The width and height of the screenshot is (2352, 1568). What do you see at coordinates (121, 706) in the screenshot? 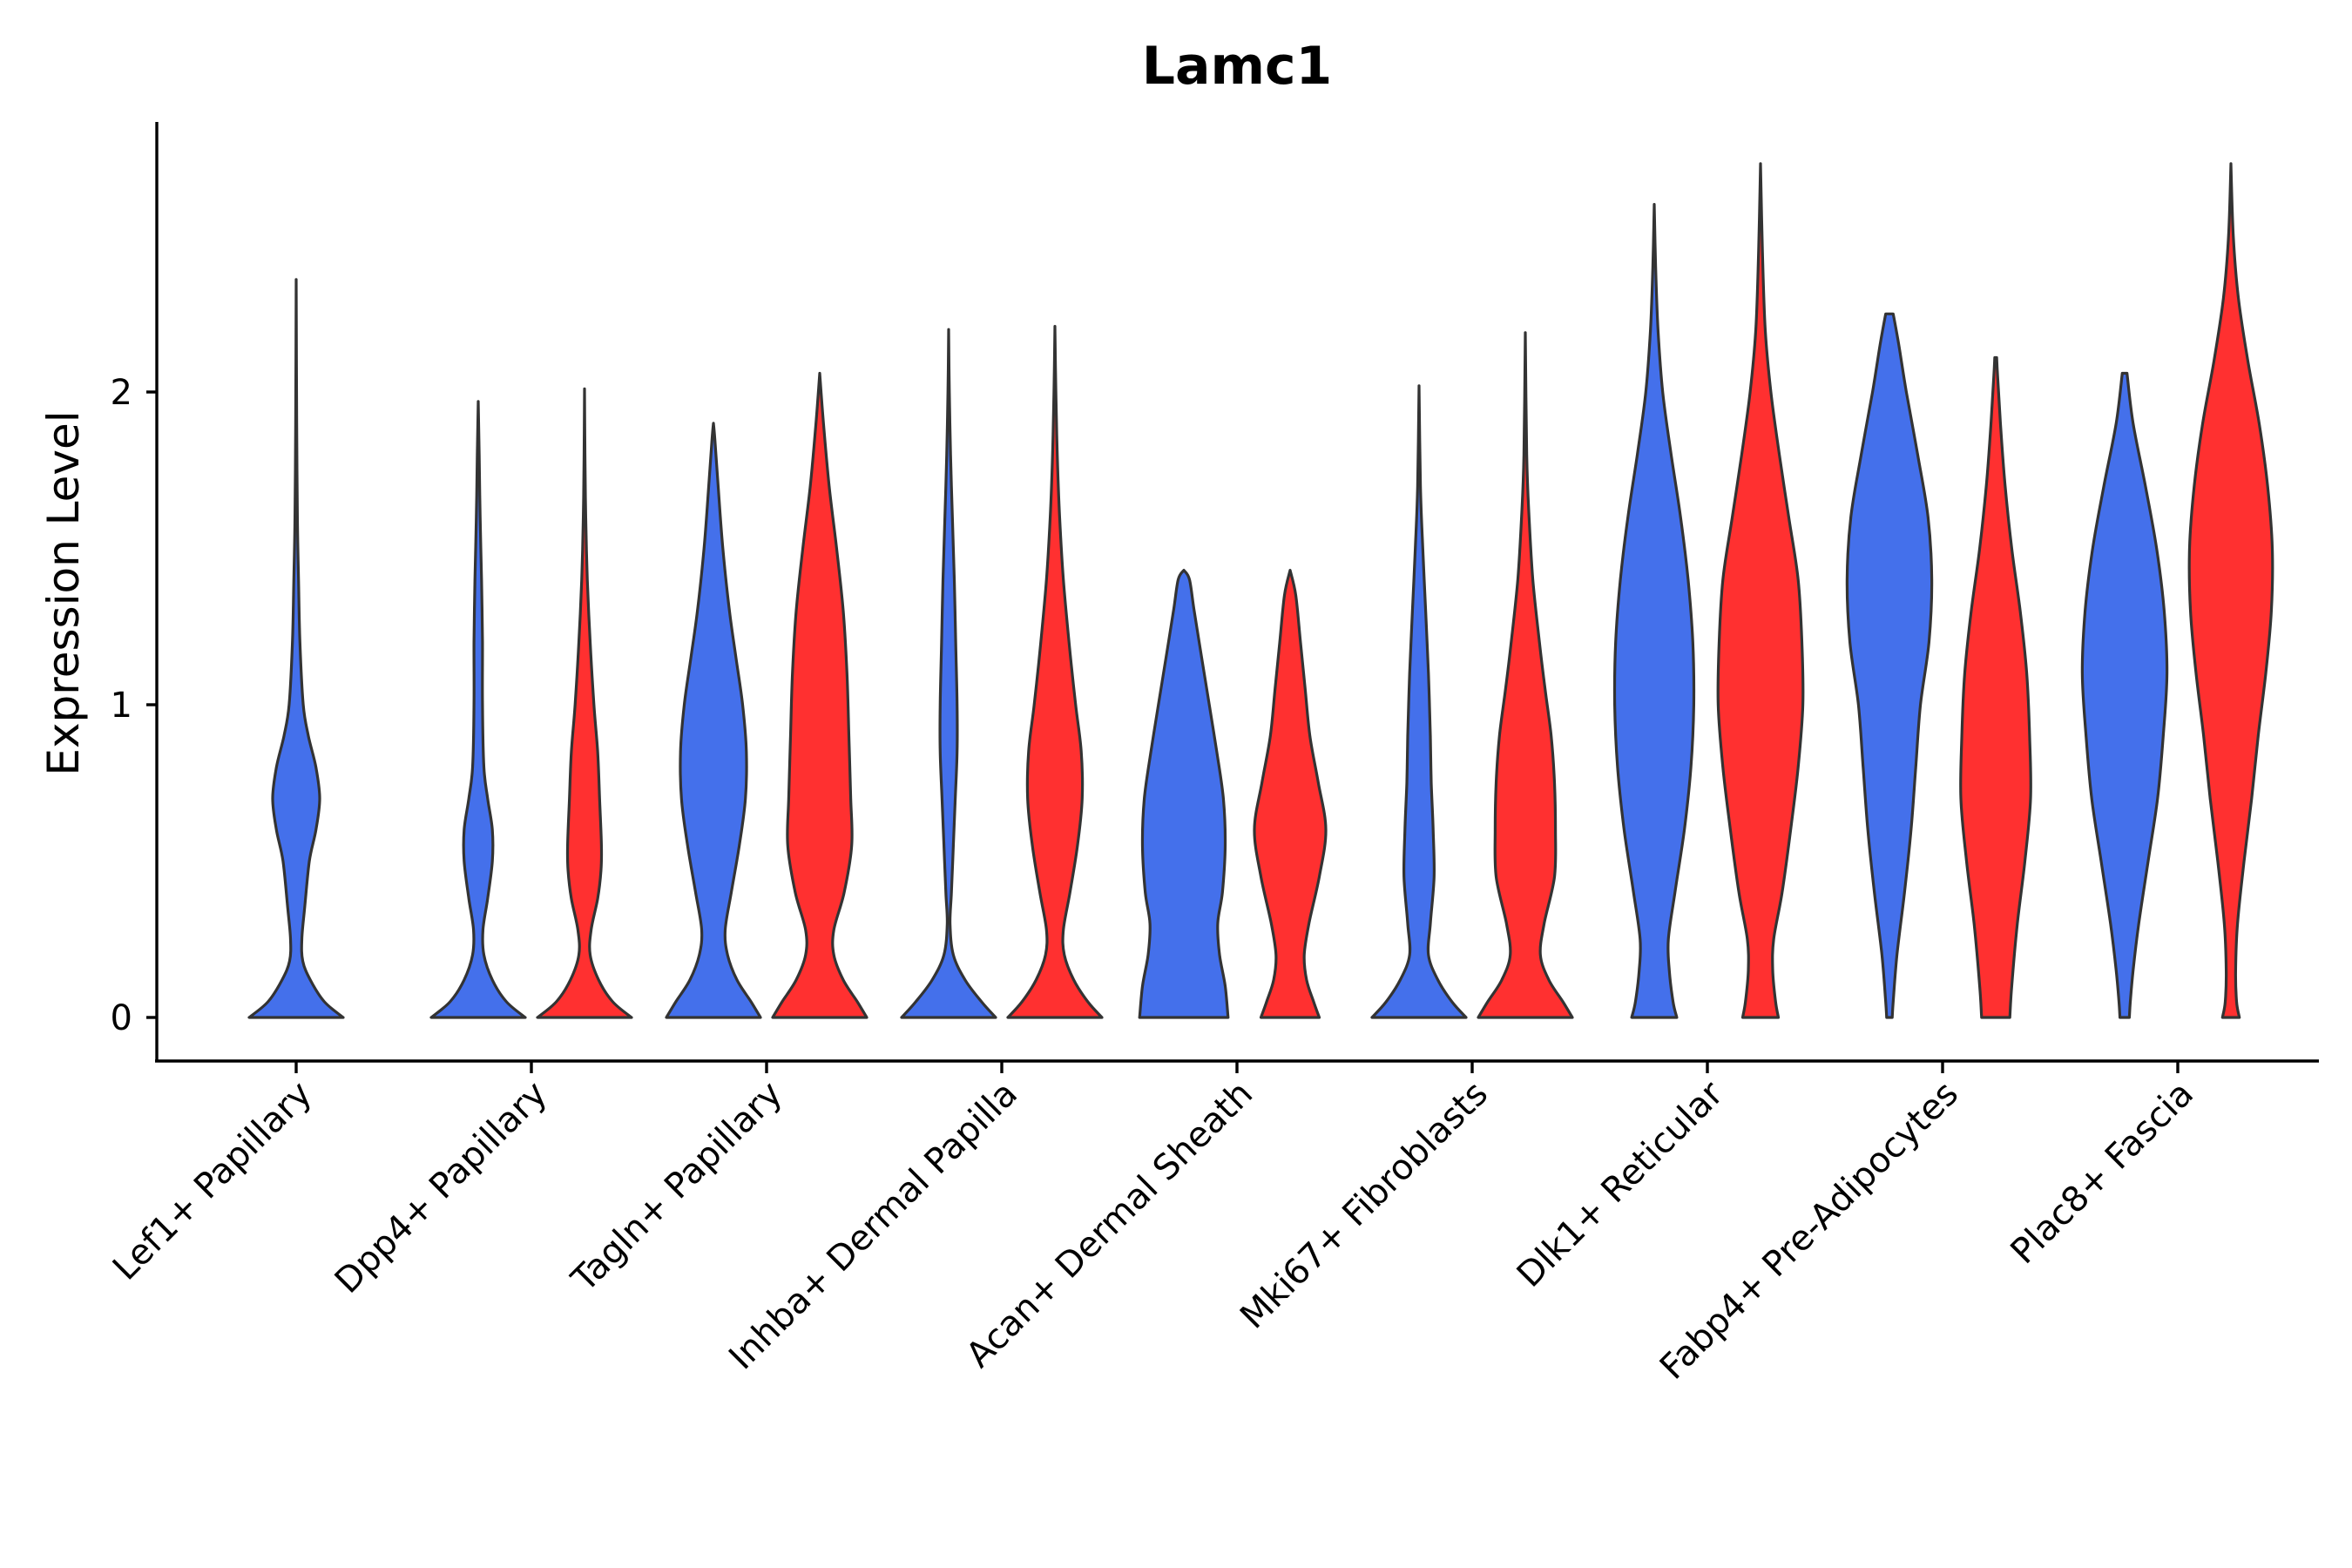
I see `y-tick-label: 1` at bounding box center [121, 706].